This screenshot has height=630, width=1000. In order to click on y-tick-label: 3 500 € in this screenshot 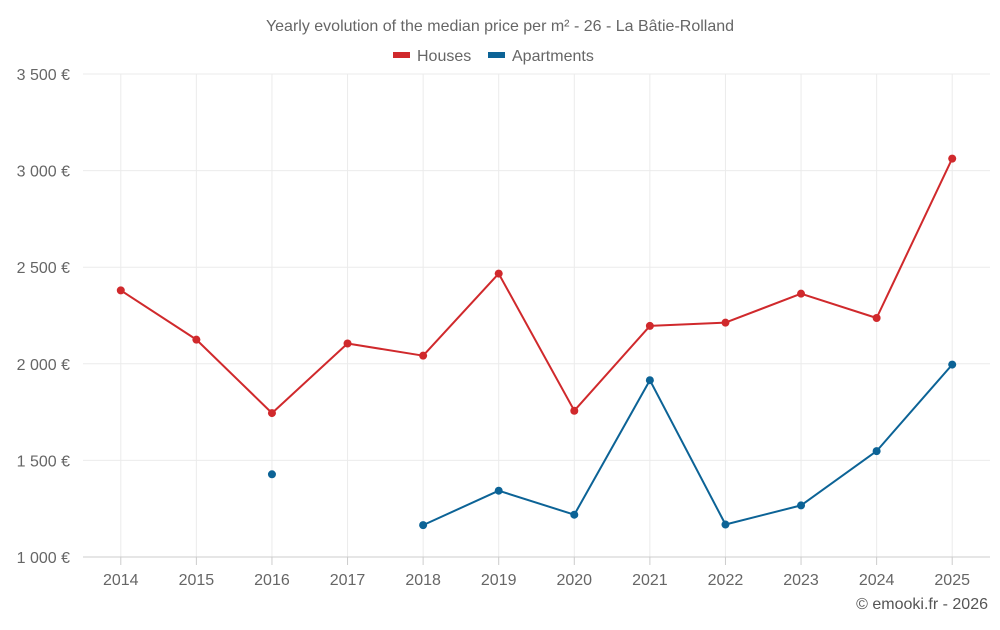, I will do `click(43, 75)`.